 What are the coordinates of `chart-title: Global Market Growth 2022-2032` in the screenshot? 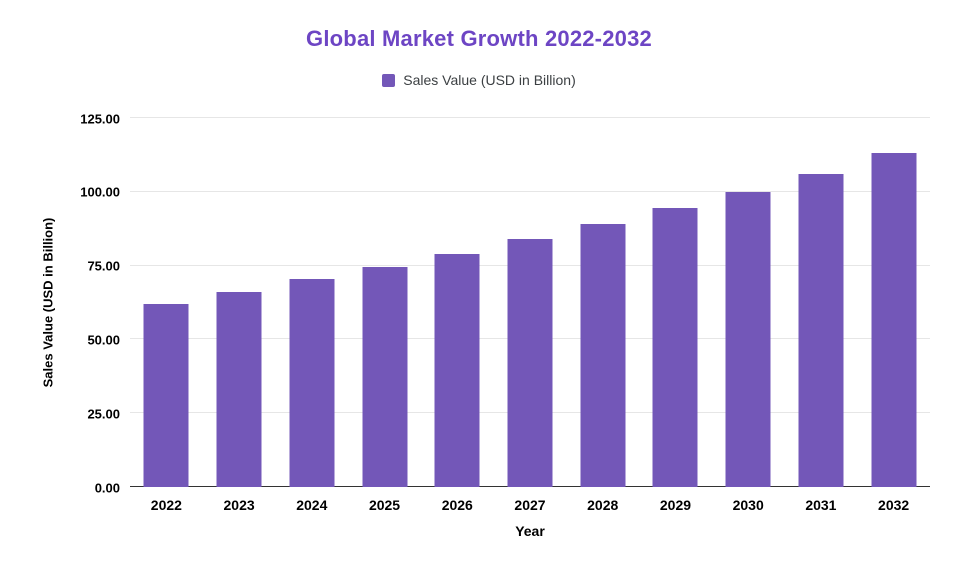 It's located at (479, 38).